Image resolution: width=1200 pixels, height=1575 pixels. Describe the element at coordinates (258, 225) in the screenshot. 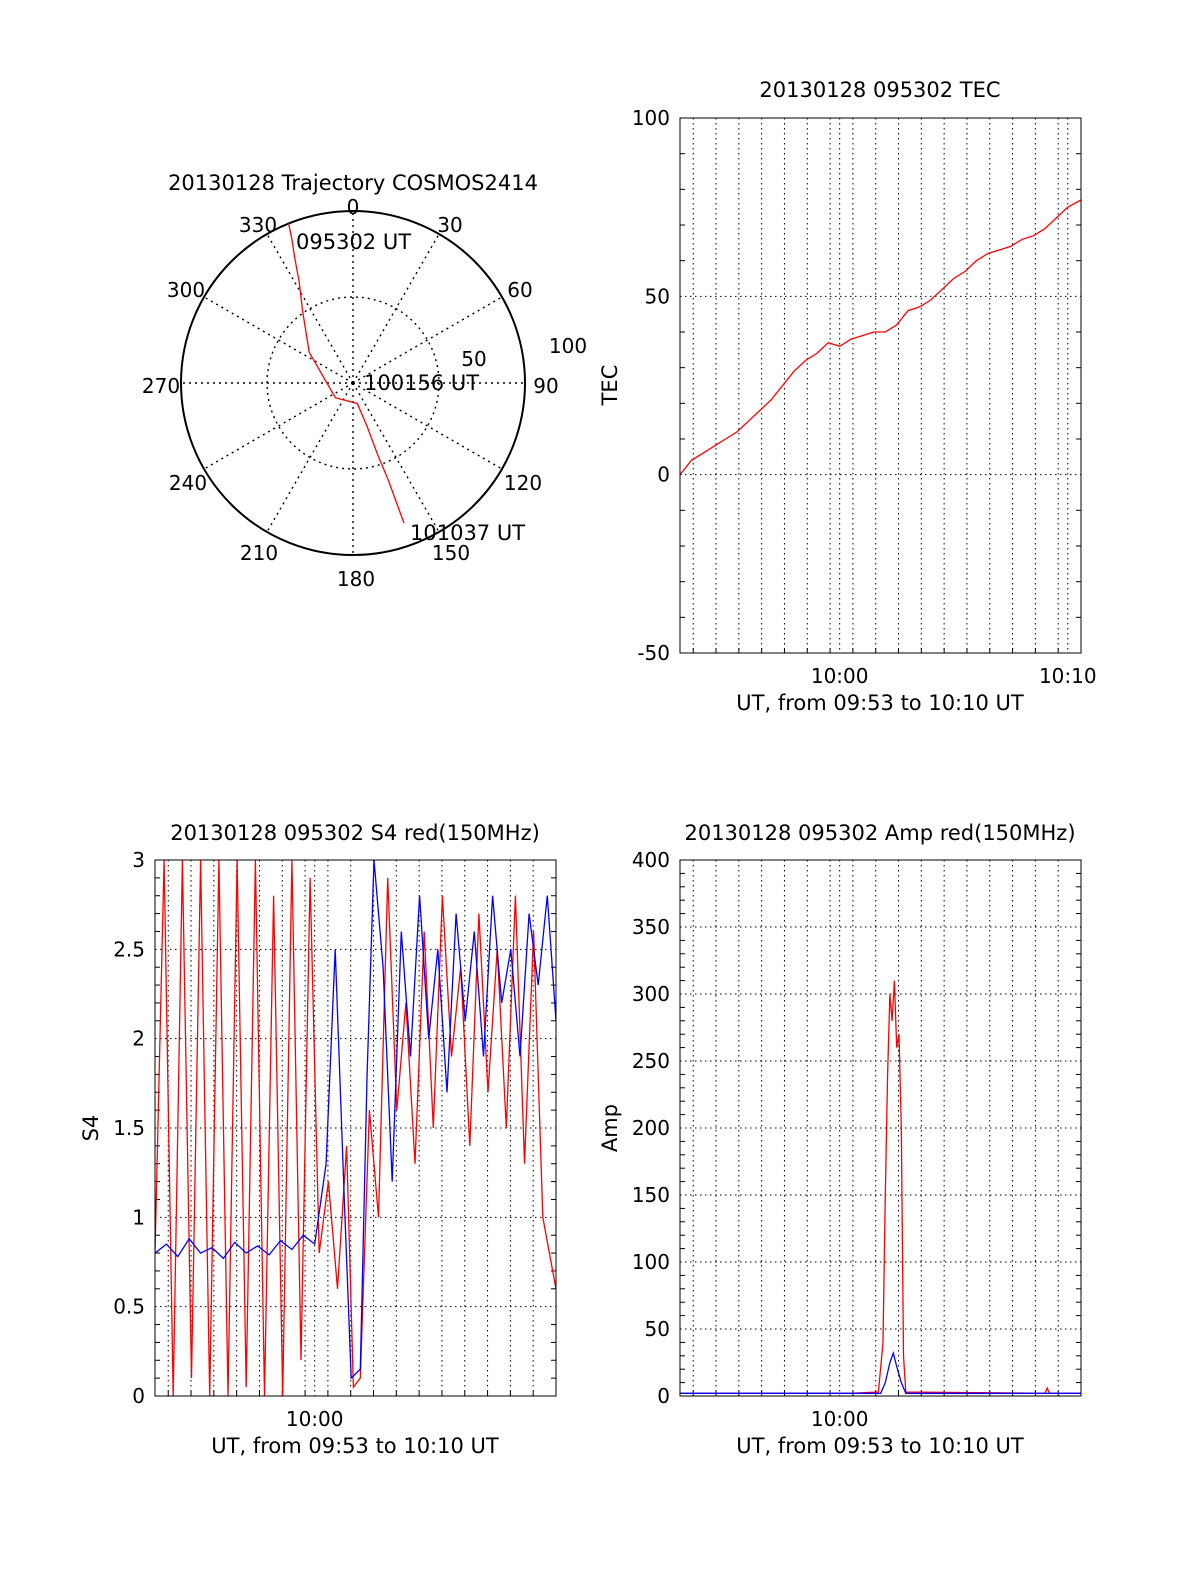

I see `polar-angle-label-330: 330` at that location.